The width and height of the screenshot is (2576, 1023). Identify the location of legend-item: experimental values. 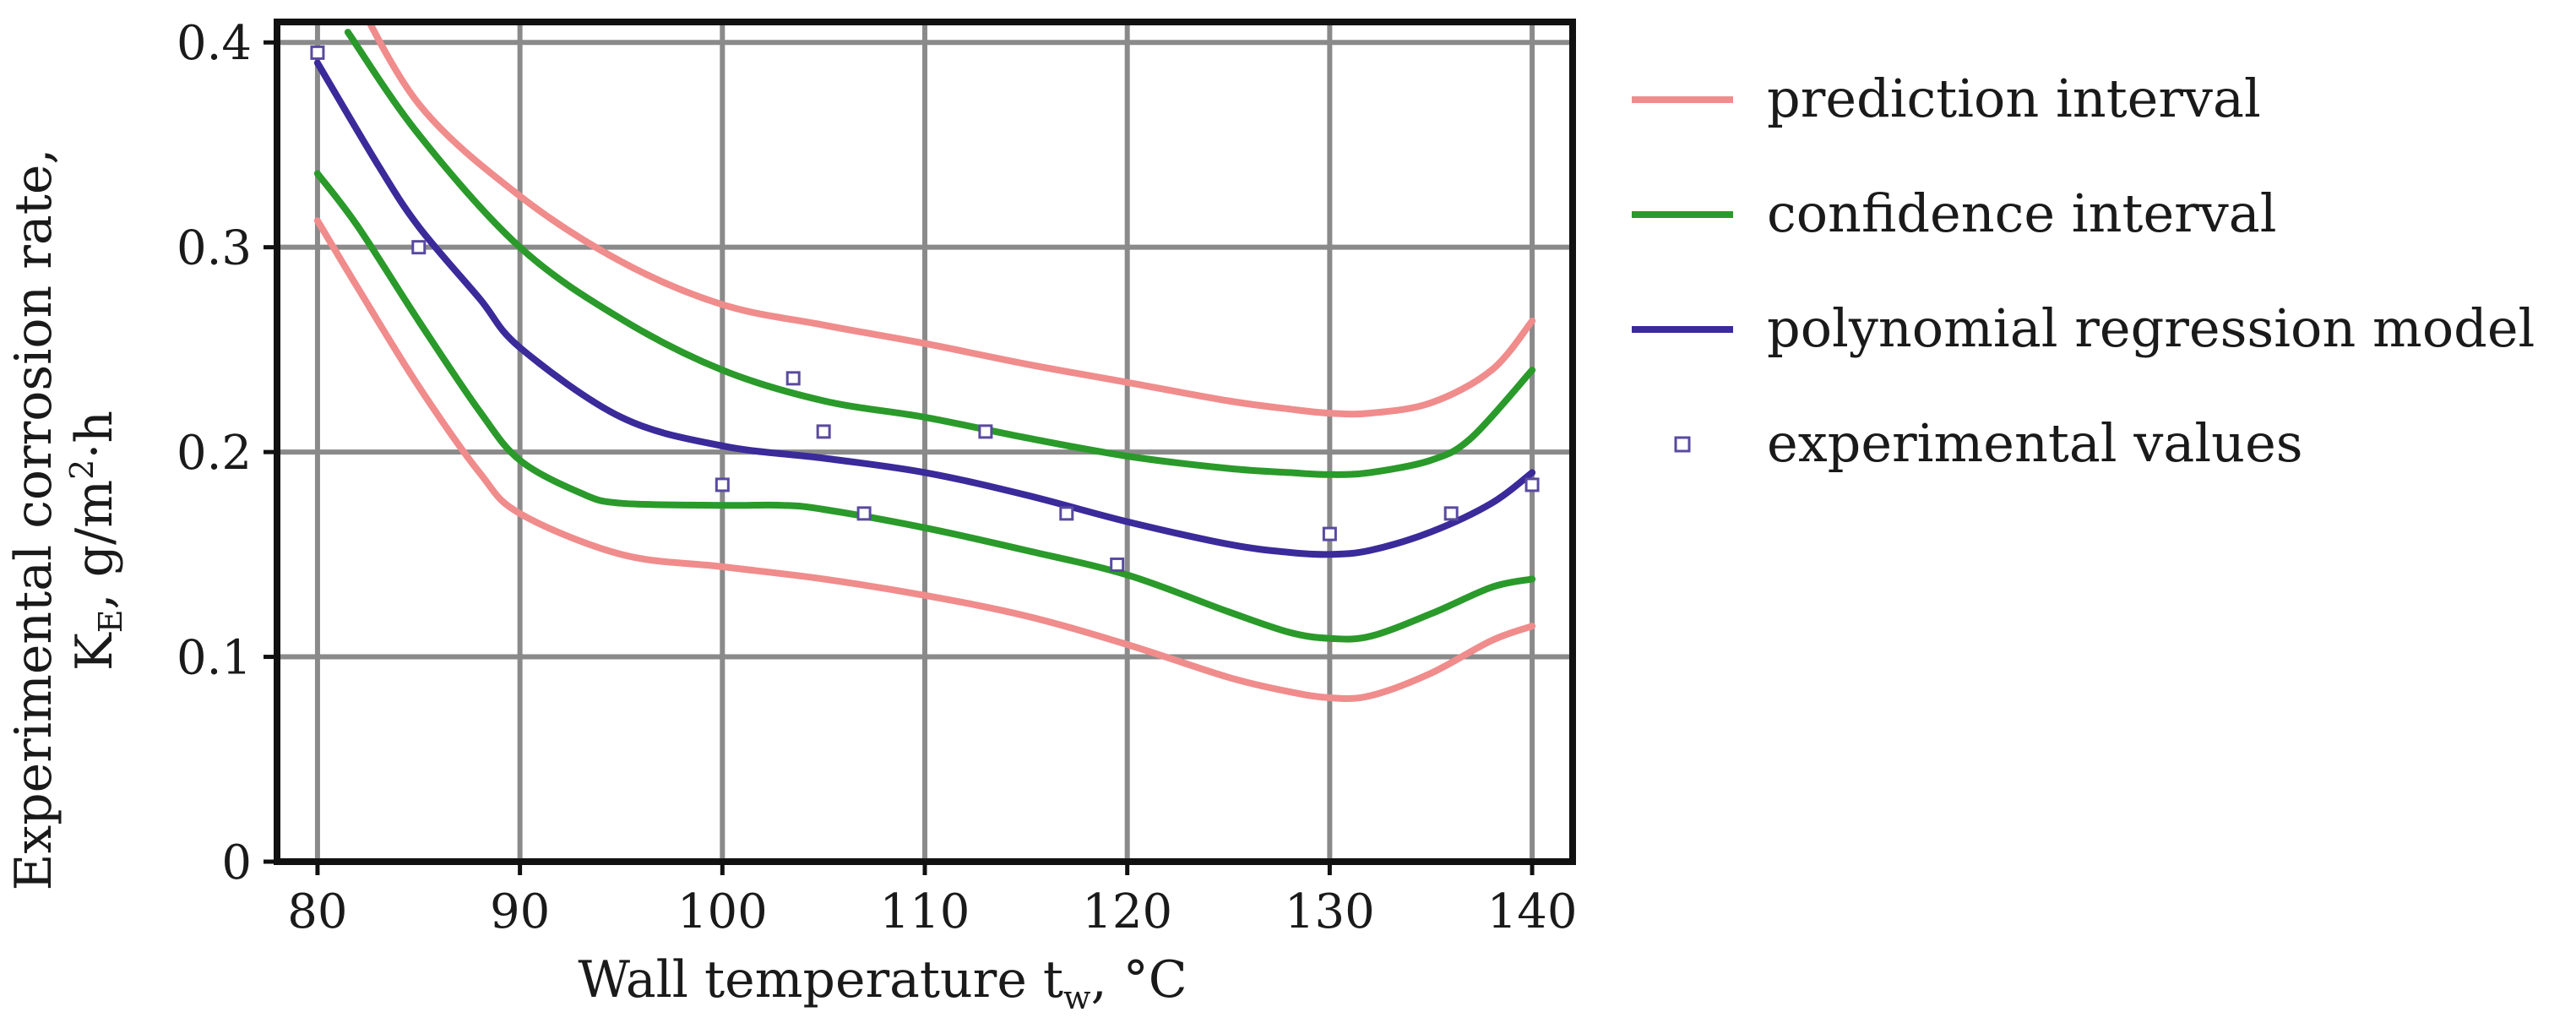
(1988, 443).